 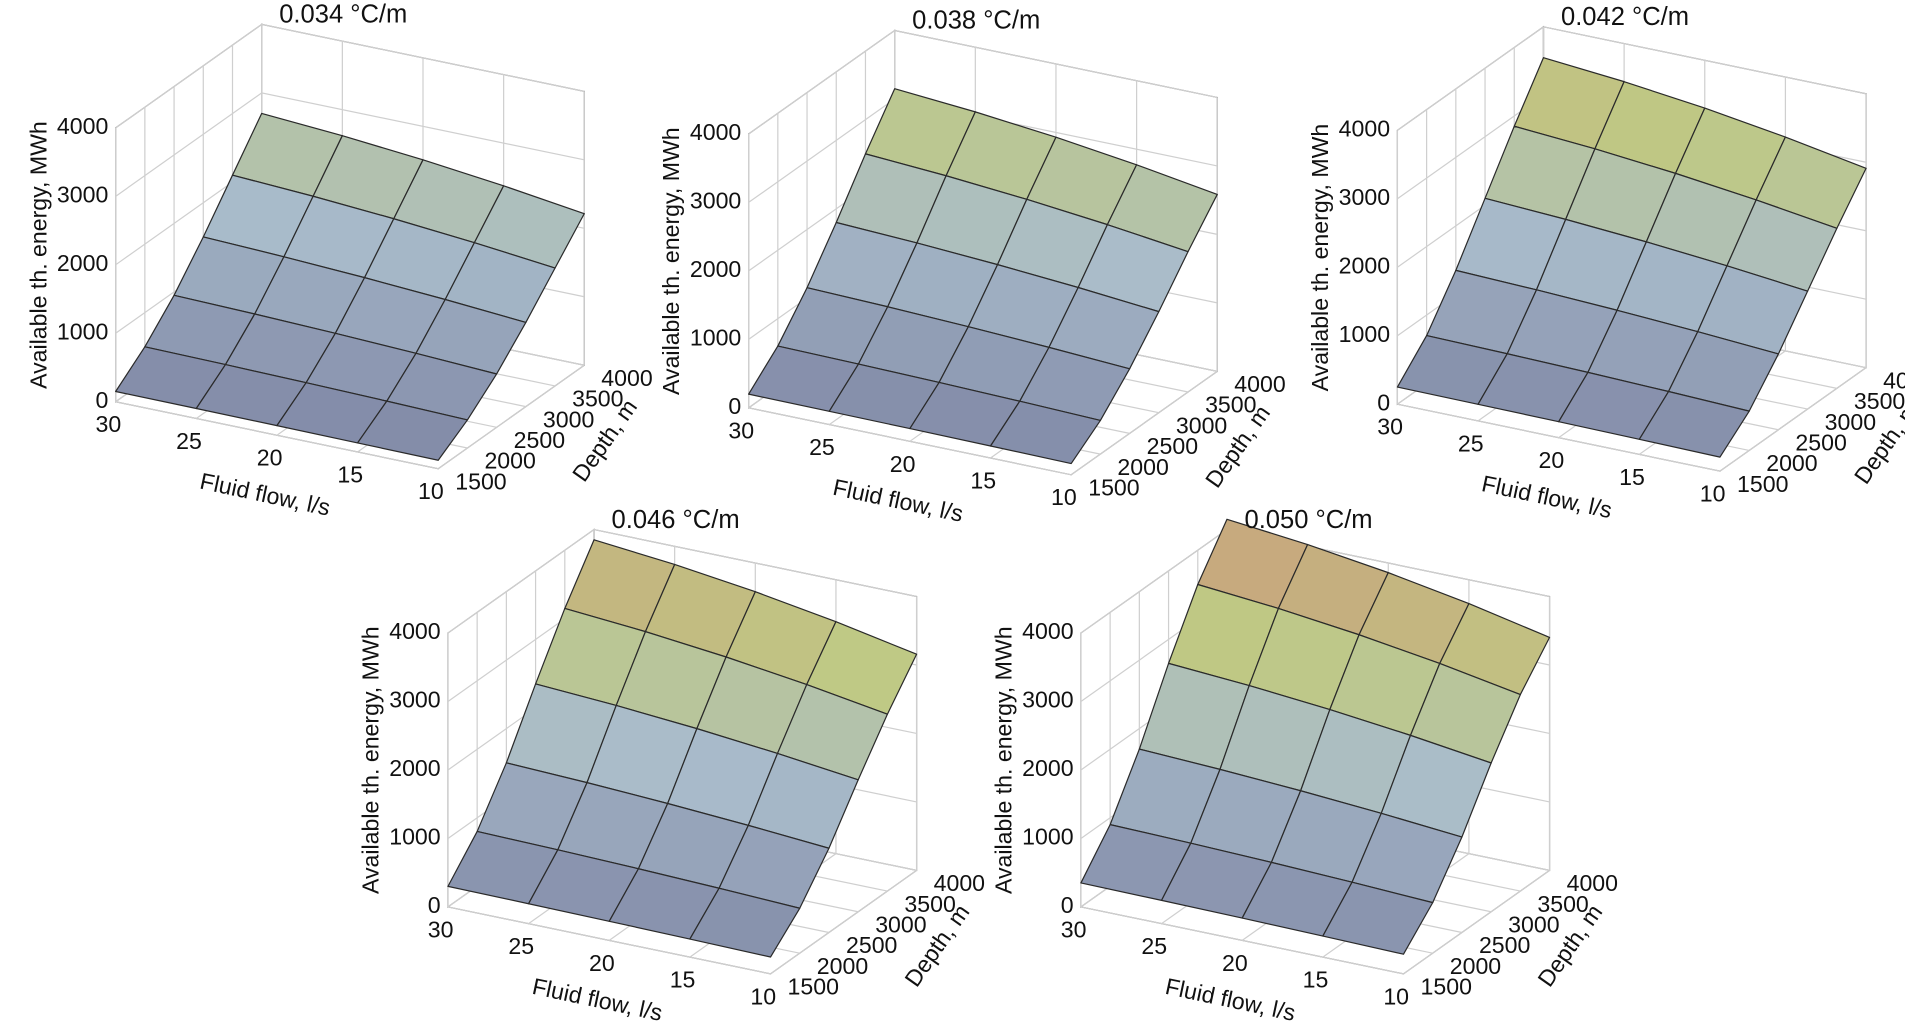 What do you see at coordinates (1309, 520) in the screenshot?
I see `chart-title: 0.050 °C/m` at bounding box center [1309, 520].